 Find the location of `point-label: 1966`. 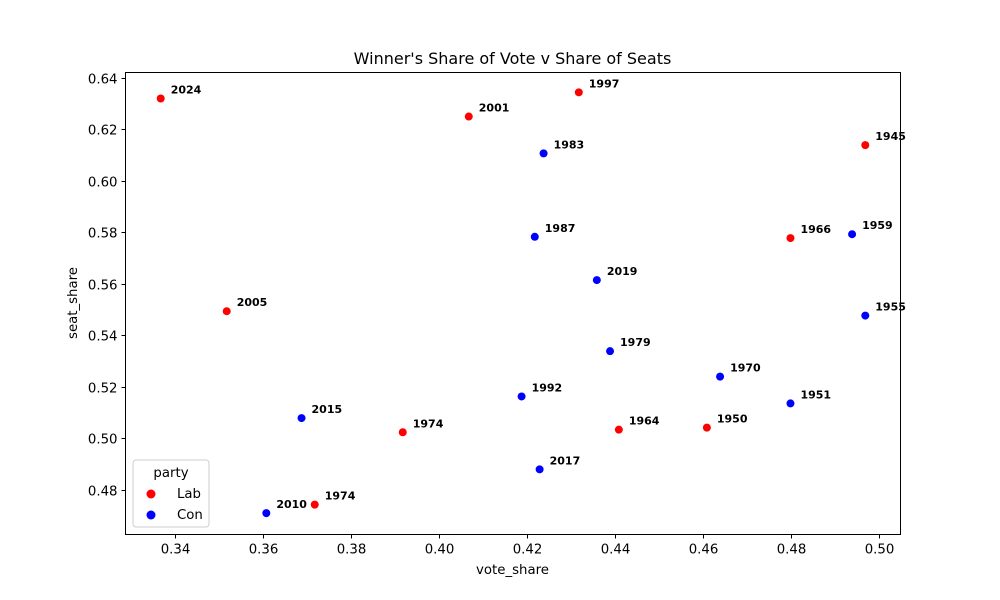

point-label: 1966 is located at coordinates (815, 229).